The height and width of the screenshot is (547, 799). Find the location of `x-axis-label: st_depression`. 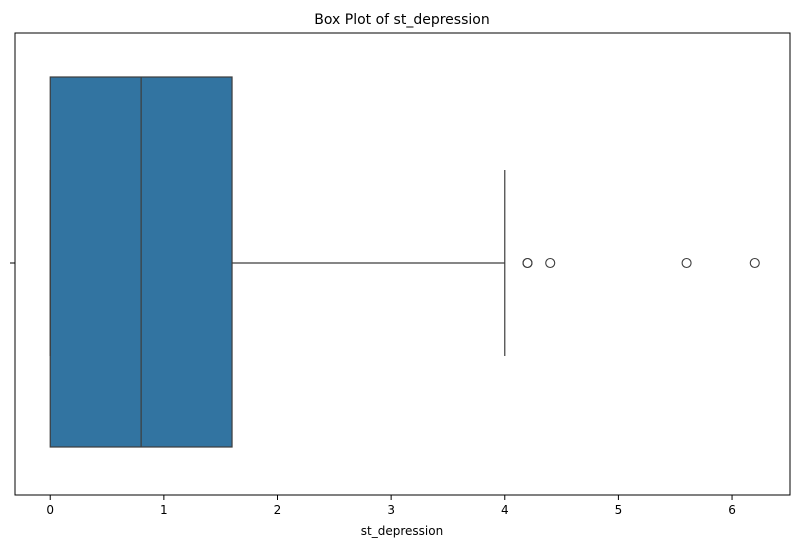

x-axis-label: st_depression is located at coordinates (402, 531).